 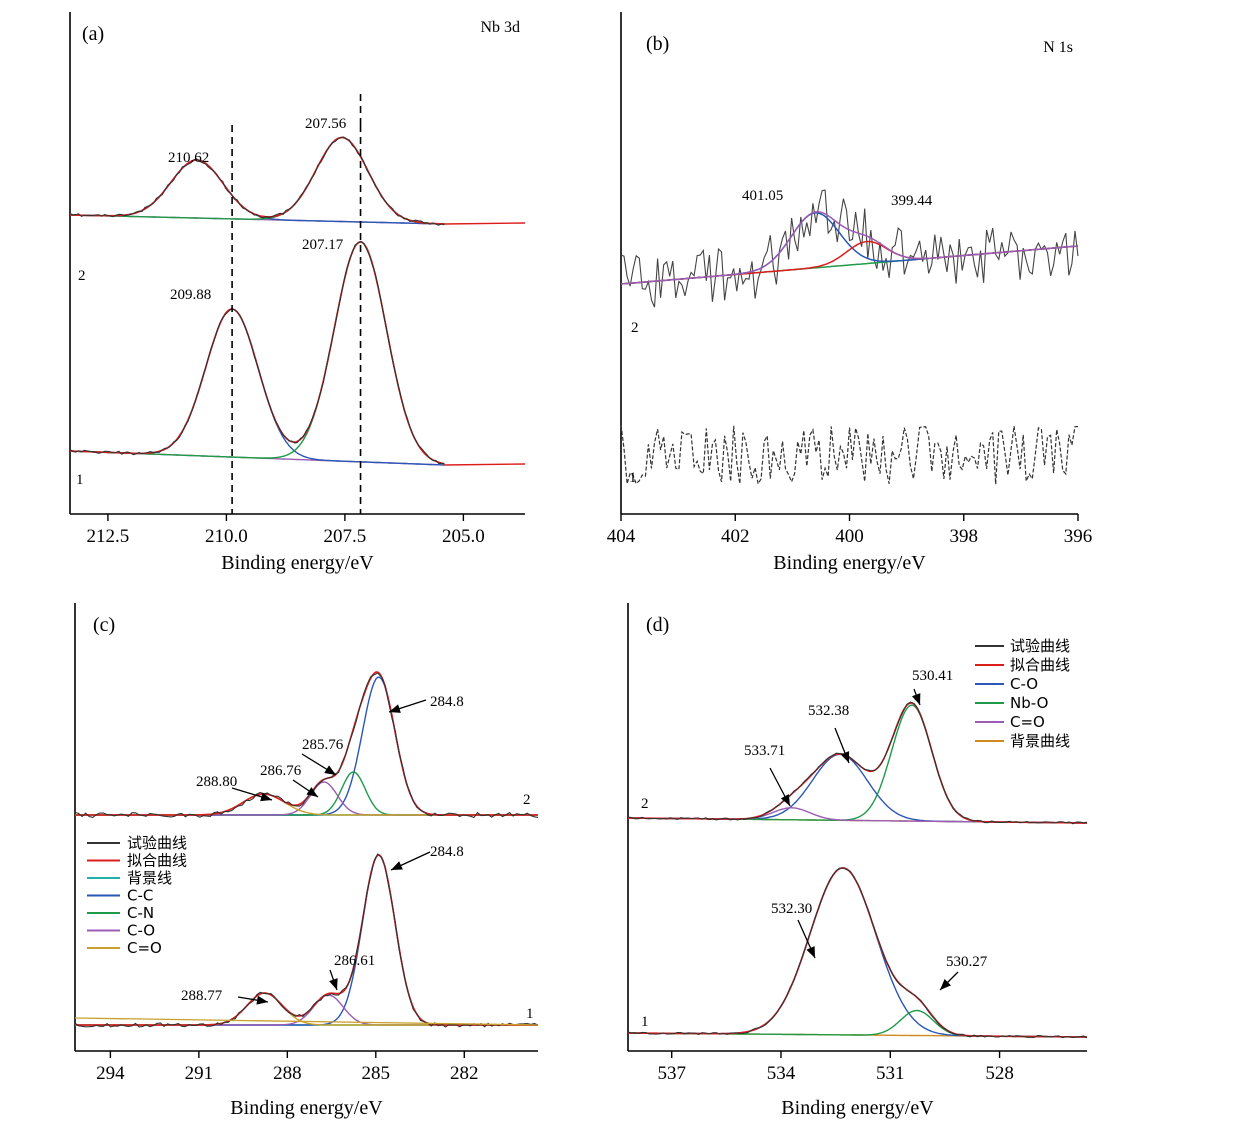 What do you see at coordinates (781, 1073) in the screenshot?
I see `x-tick-label: 534` at bounding box center [781, 1073].